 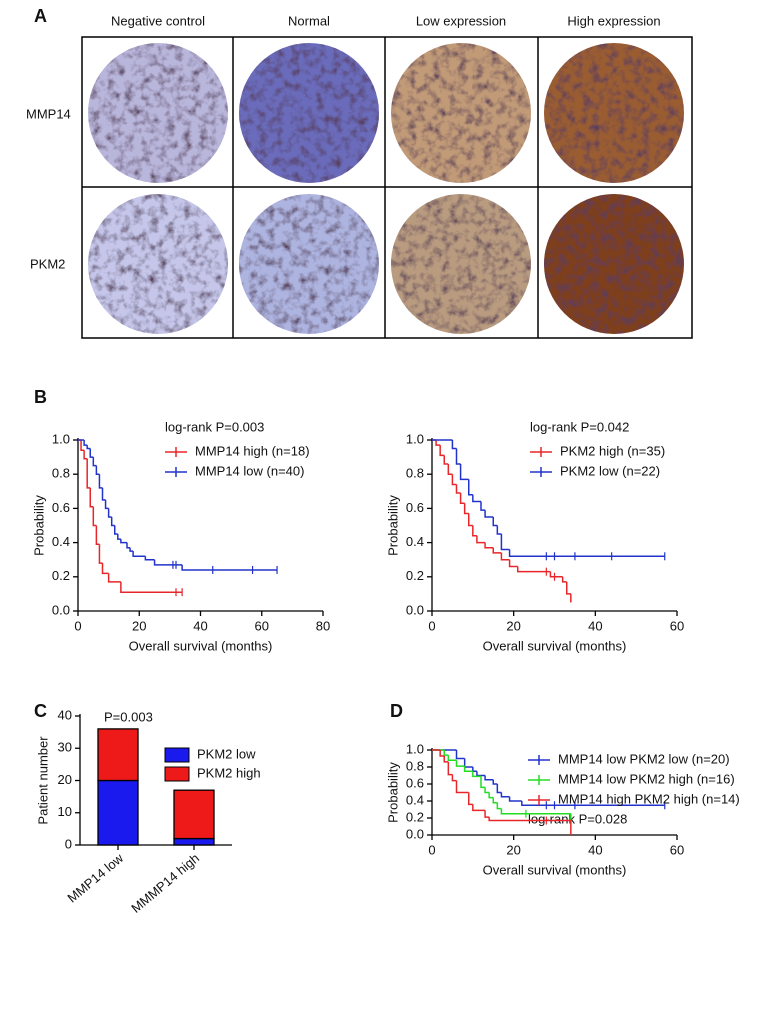 What do you see at coordinates (579, 426) in the screenshot?
I see `annotation: log-rank P=0.042` at bounding box center [579, 426].